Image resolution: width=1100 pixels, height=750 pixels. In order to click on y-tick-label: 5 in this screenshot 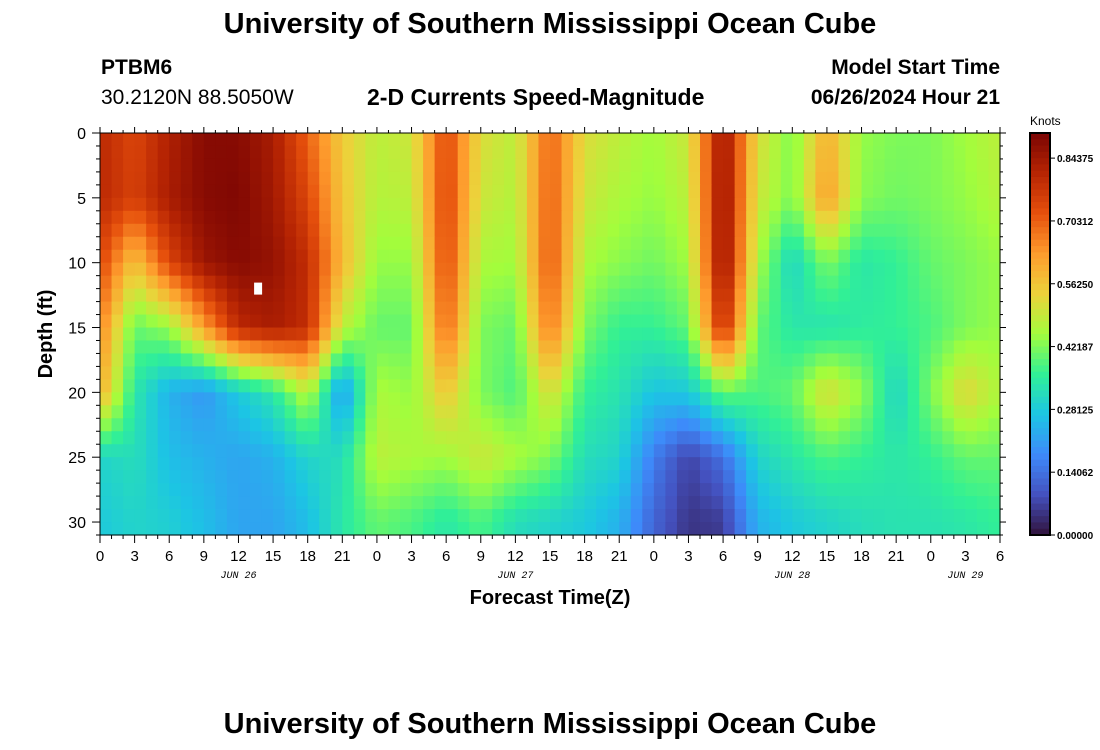, I will do `click(81, 199)`.